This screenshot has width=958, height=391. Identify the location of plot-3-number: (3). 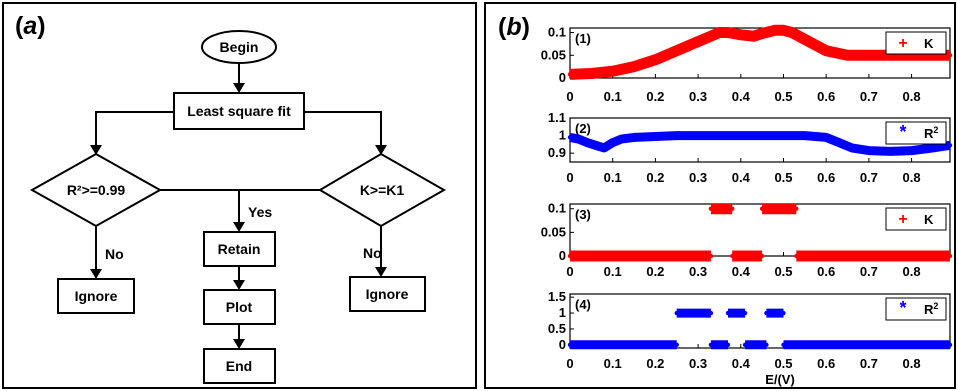
(583, 214).